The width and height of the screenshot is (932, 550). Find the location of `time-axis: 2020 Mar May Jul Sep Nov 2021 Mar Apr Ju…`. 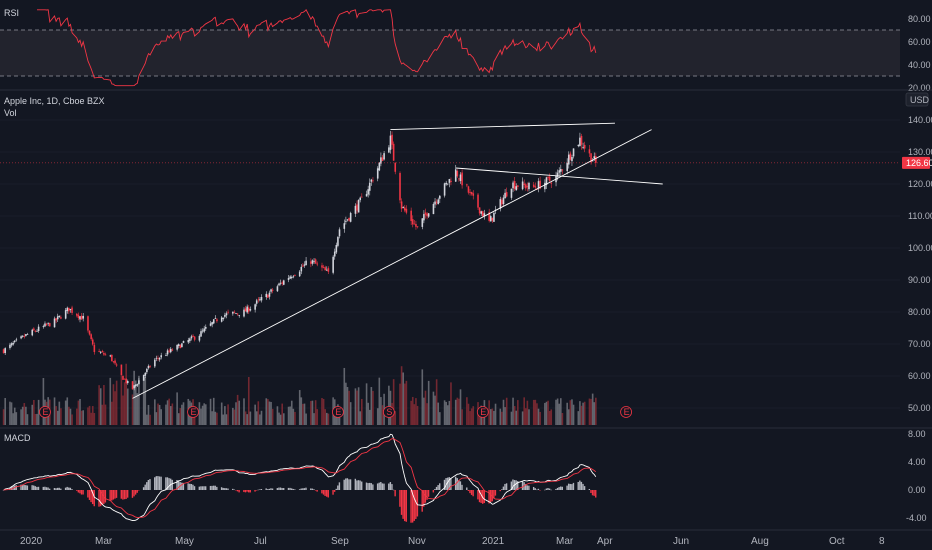

time-axis: 2020 Mar May Jul Sep Nov 2021 Mar Apr Ju… is located at coordinates (452, 541).